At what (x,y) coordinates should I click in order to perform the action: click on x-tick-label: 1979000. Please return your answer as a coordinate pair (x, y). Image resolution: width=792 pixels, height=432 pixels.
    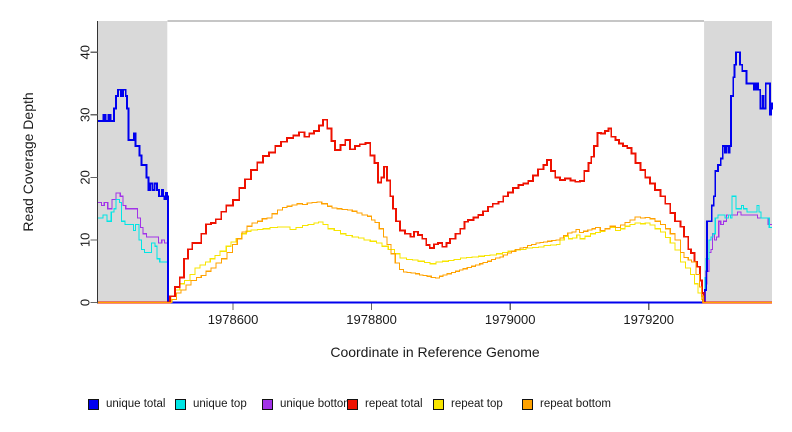
    Looking at the image, I should click on (510, 319).